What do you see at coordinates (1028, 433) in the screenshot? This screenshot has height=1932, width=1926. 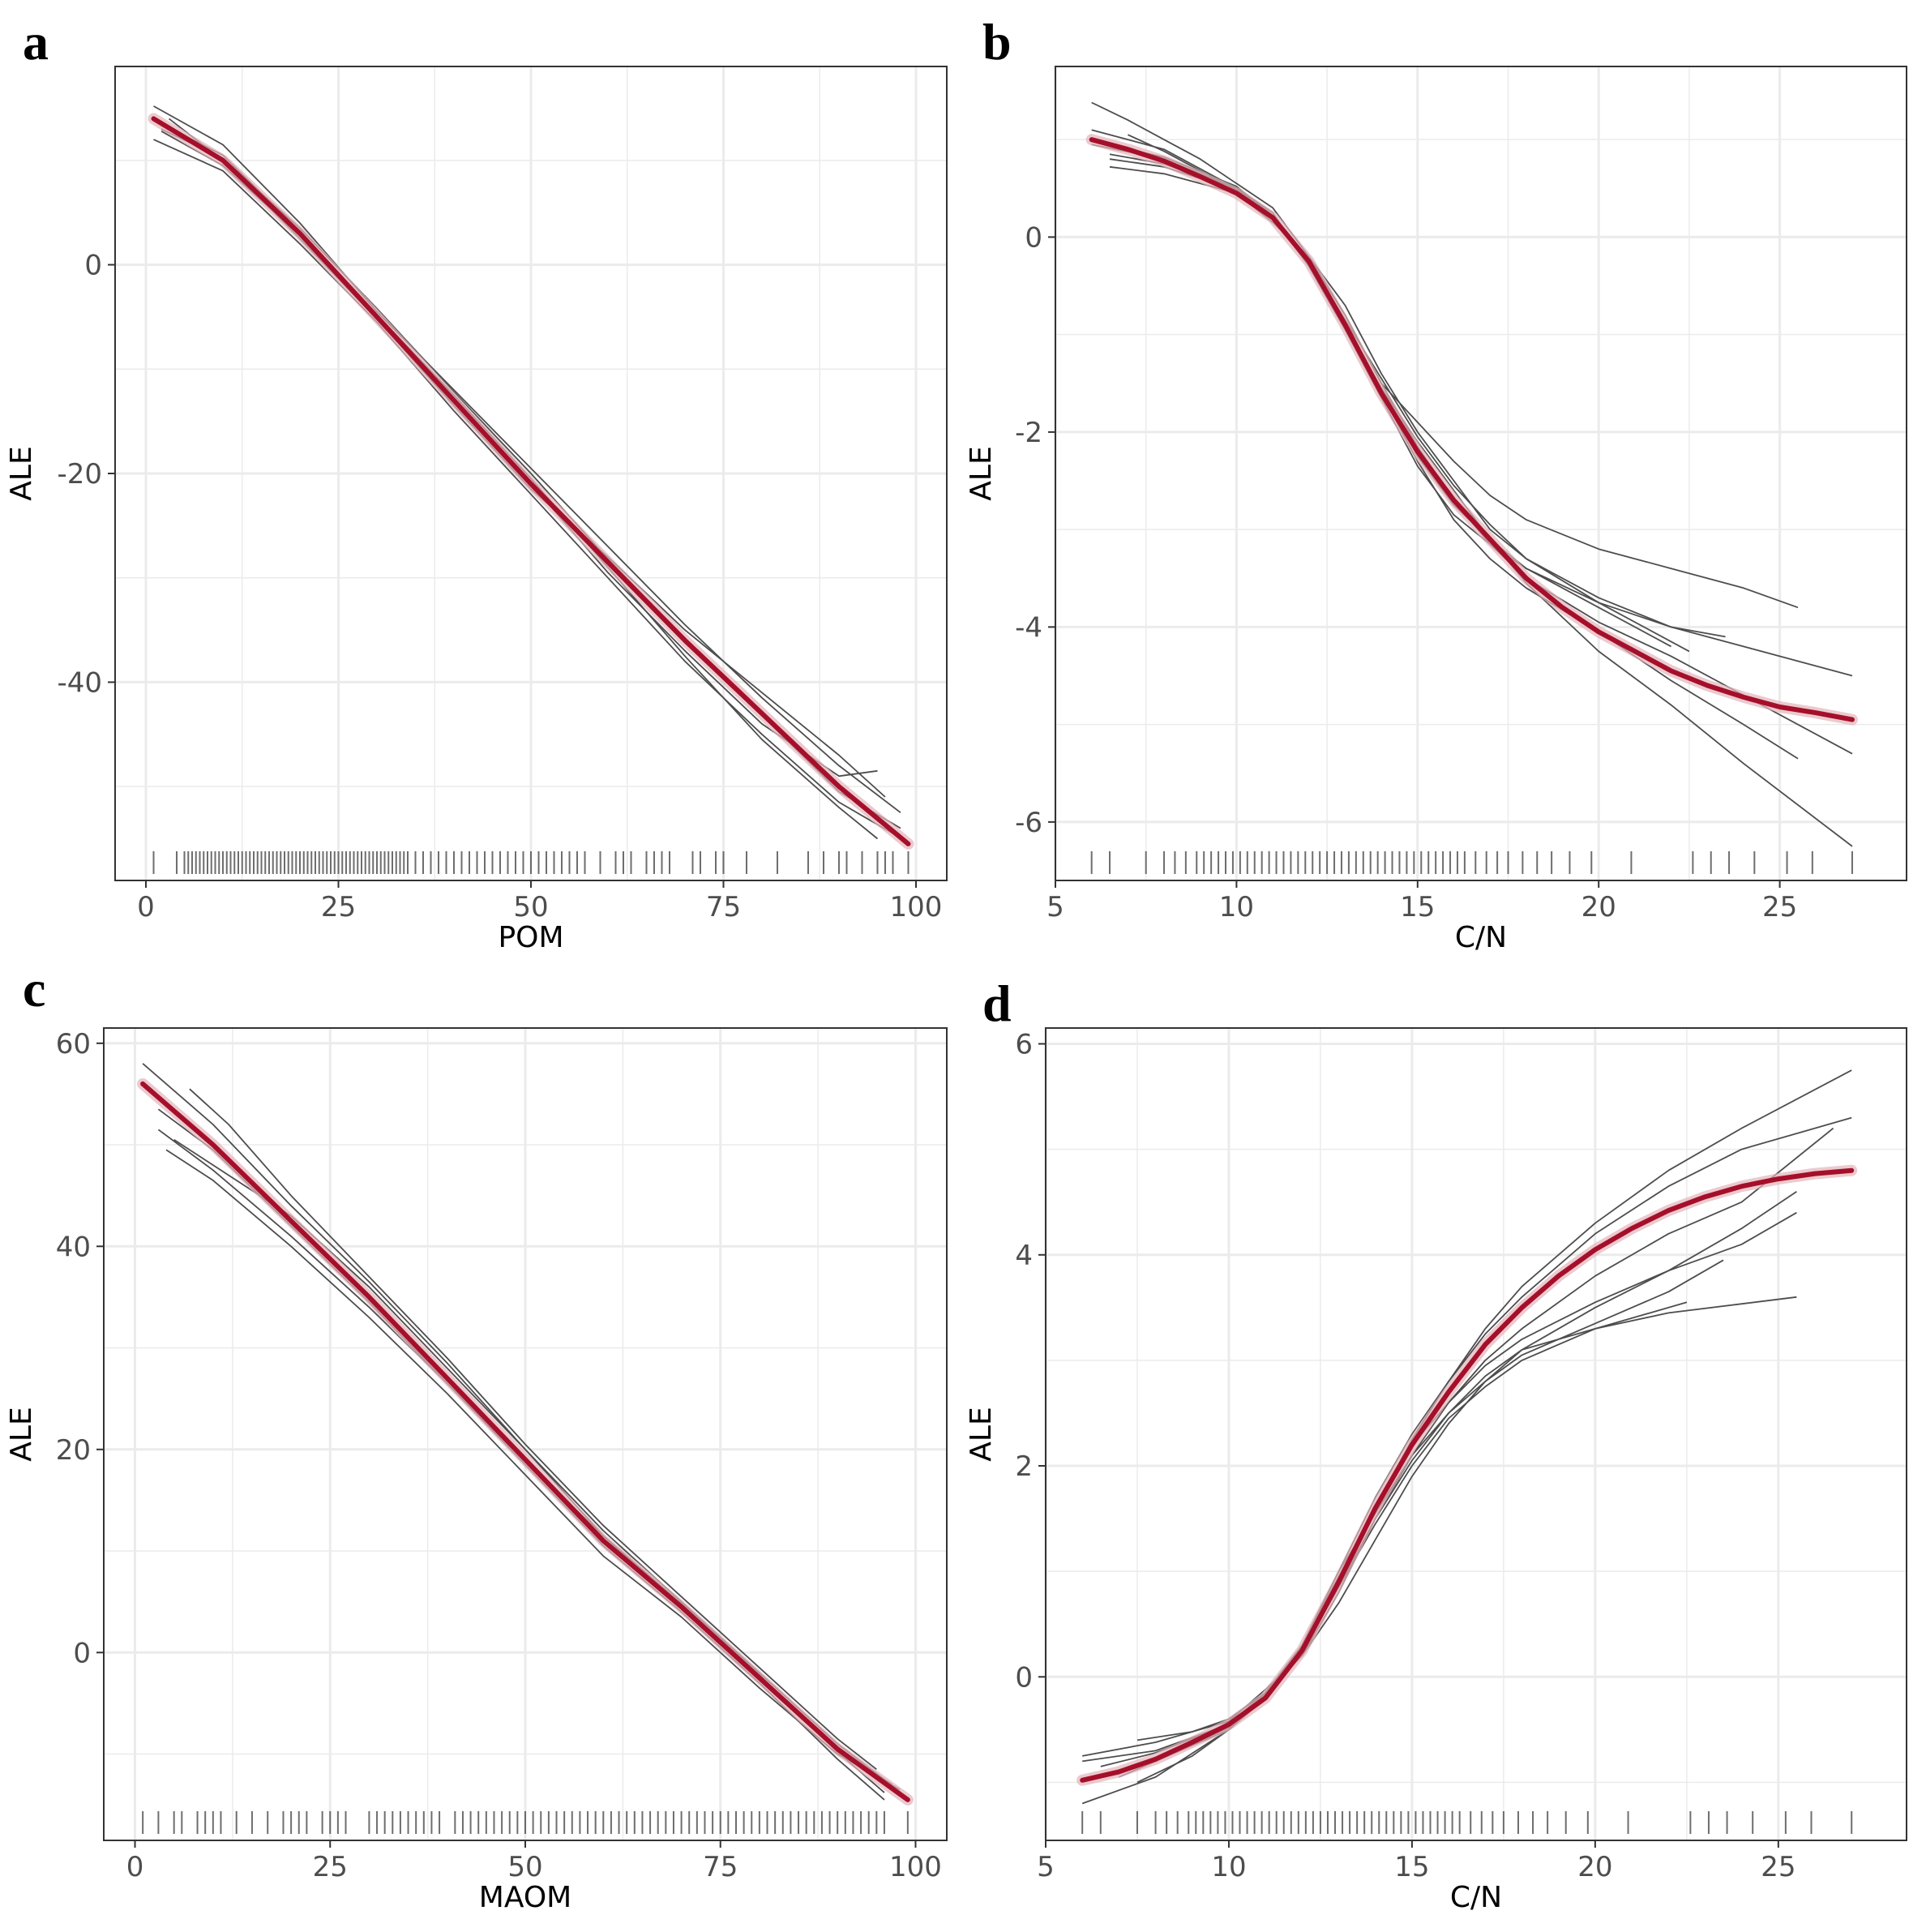 I see `y-tick-label: -2` at bounding box center [1028, 433].